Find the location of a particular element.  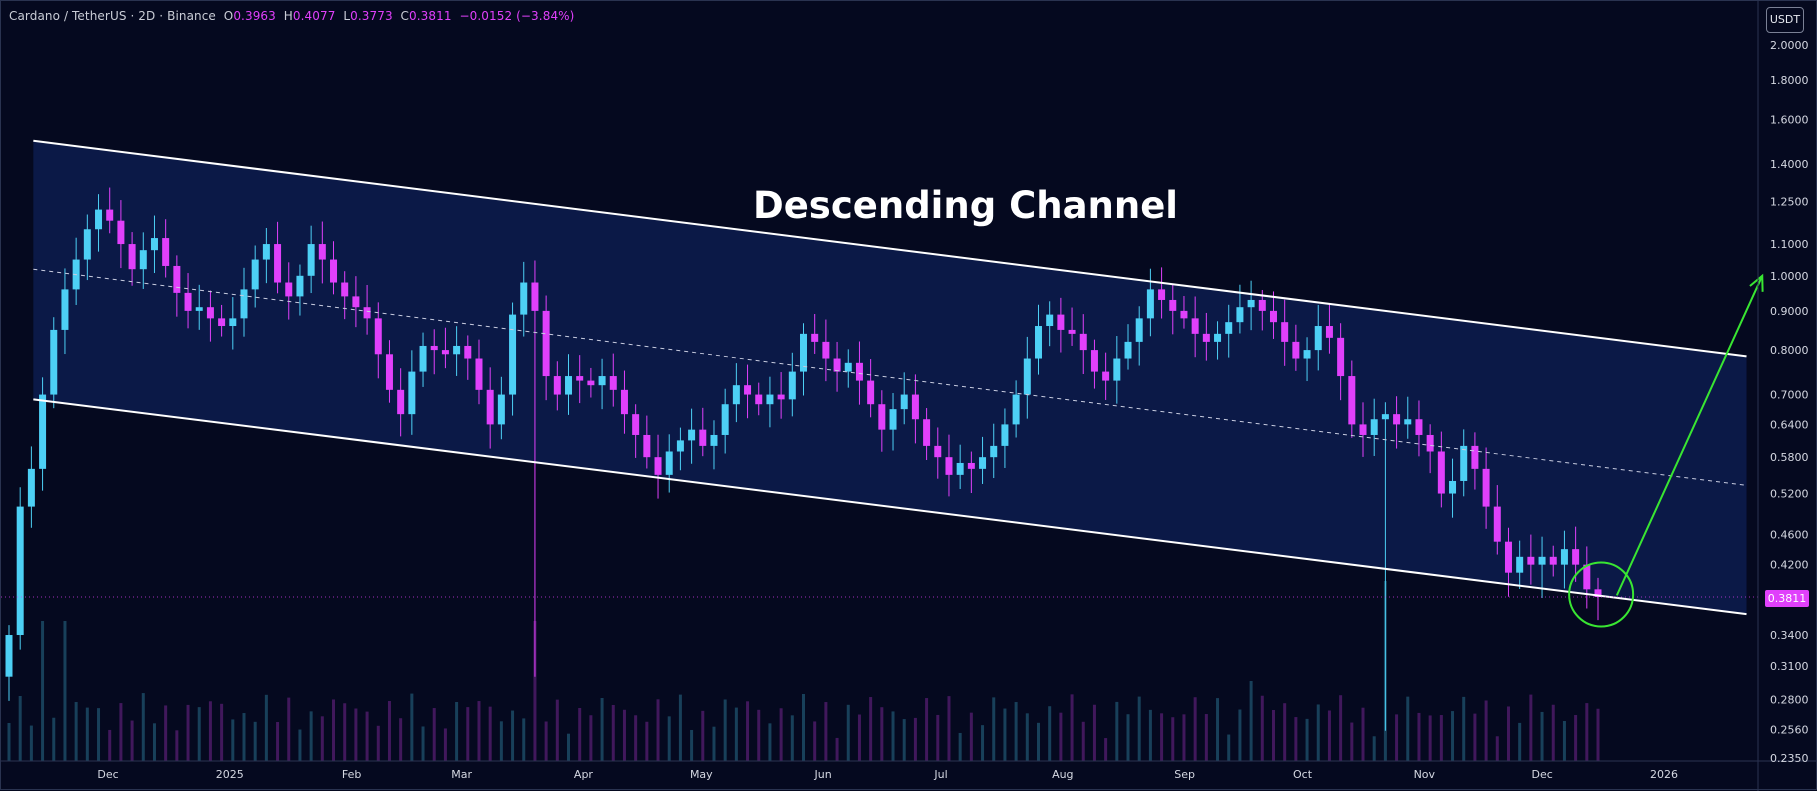

price-tick-label: 1.2500 is located at coordinates (1789, 201).